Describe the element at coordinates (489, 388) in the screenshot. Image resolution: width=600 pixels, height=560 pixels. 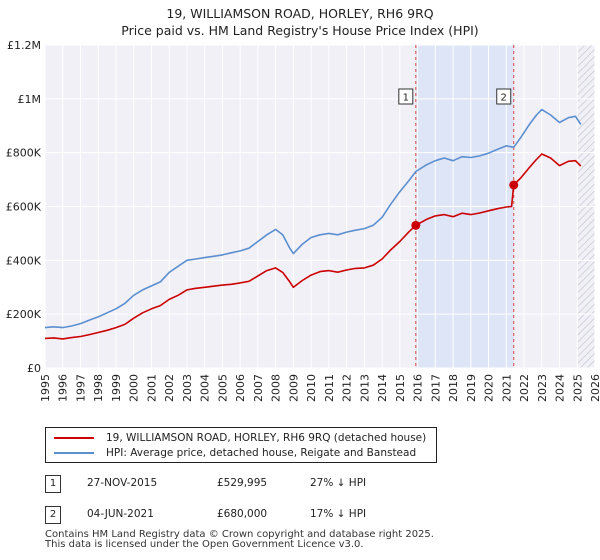
I see `x-tick-label: 2020` at that location.